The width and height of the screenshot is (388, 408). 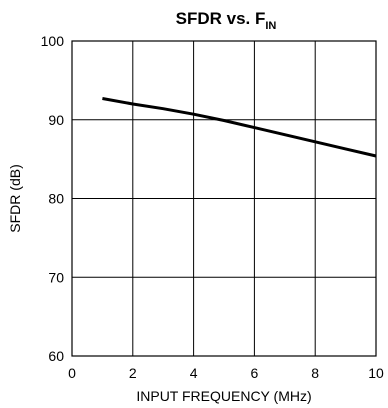 I want to click on x-tick-label: 6, so click(x=255, y=373).